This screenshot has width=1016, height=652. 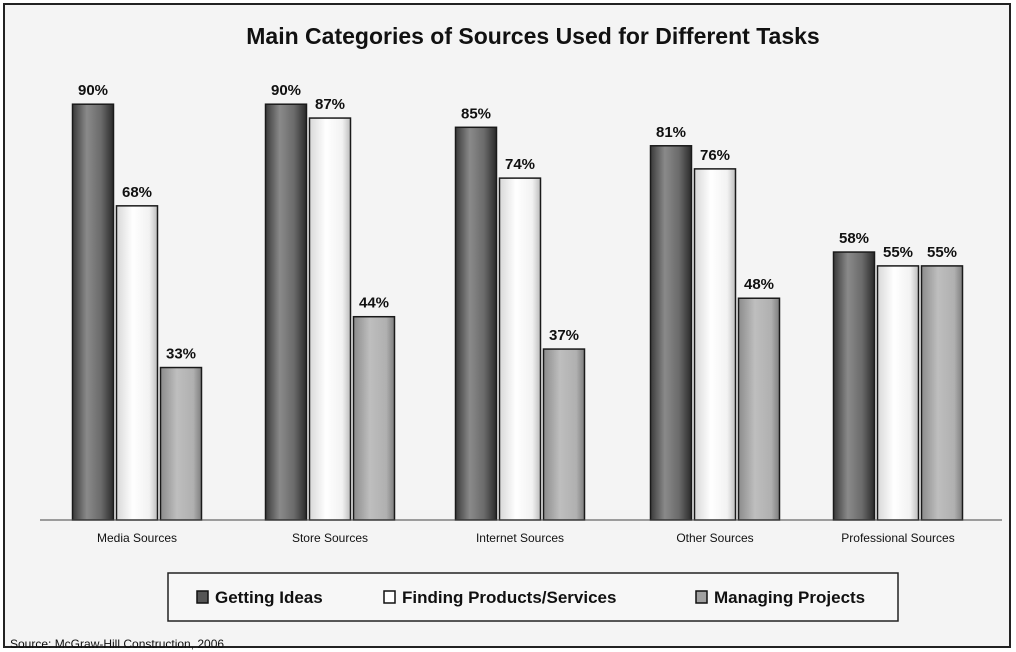 I want to click on category-label: Other Sources, so click(x=714, y=538).